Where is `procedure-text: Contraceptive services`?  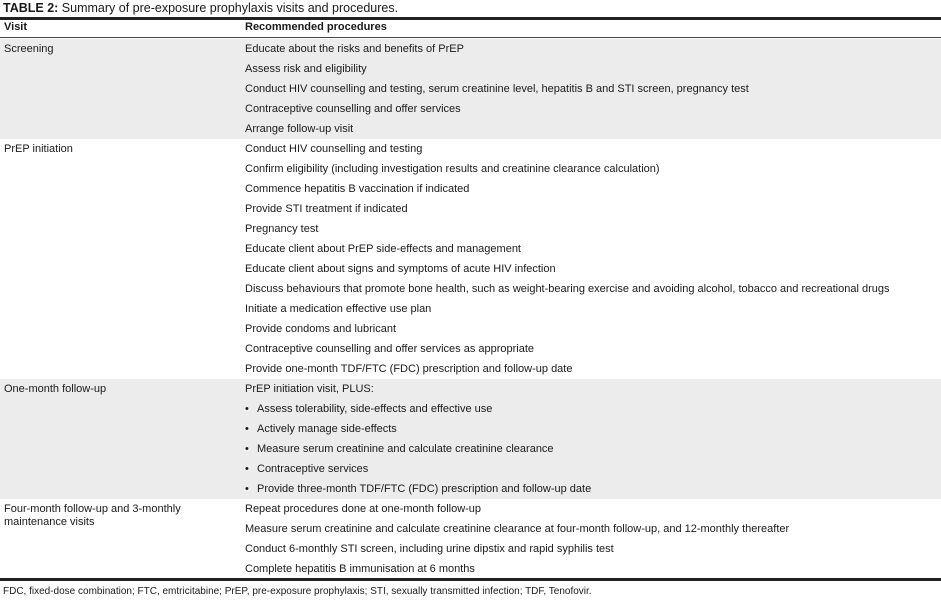 procedure-text: Contraceptive services is located at coordinates (313, 469).